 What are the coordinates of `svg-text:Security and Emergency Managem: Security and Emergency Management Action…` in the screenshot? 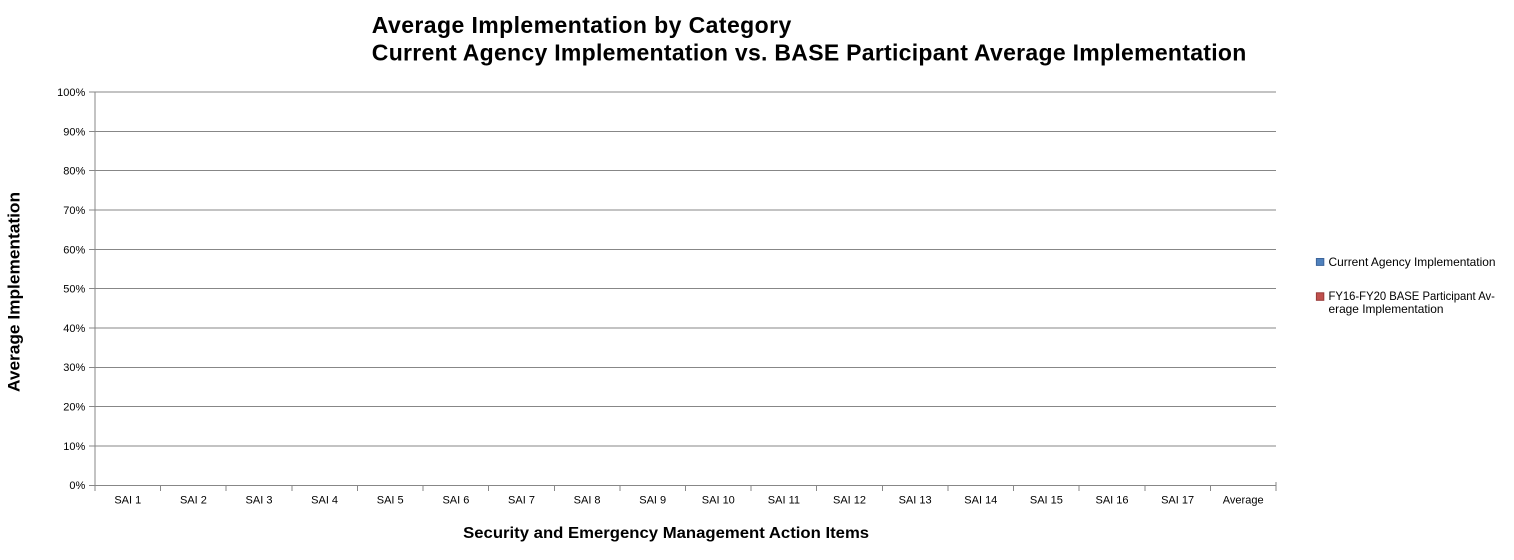 It's located at (666, 533).